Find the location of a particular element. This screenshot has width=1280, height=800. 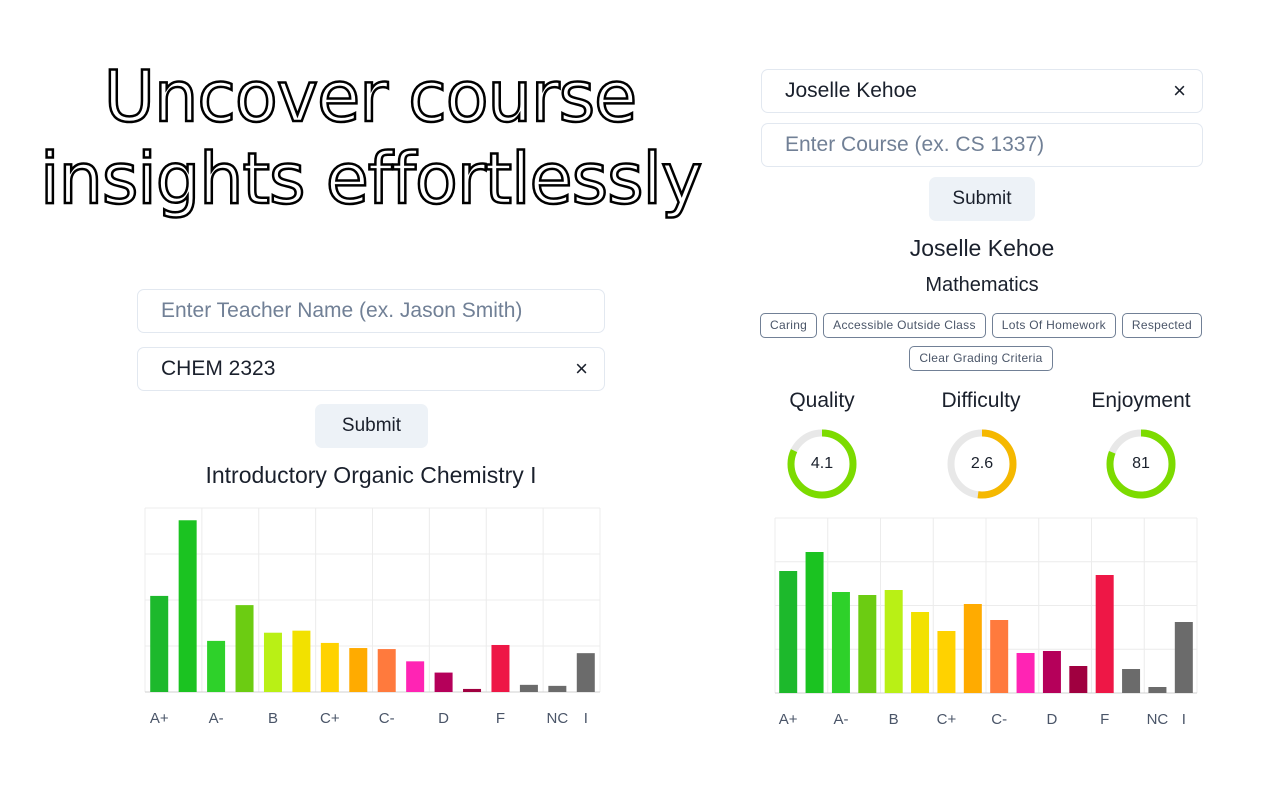

course-input: Enter Course (ex. CS 1337) is located at coordinates (982, 145).